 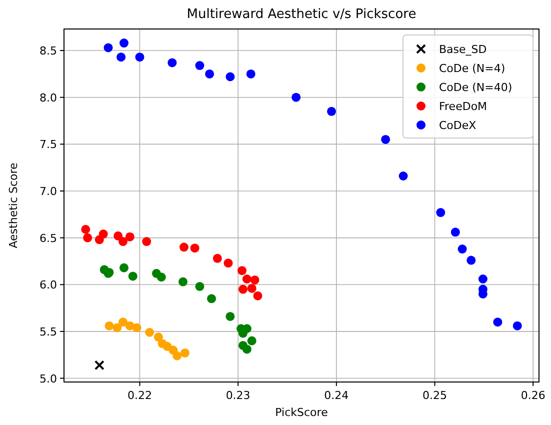 I want to click on x-tick-label: 0.24, so click(x=336, y=395).